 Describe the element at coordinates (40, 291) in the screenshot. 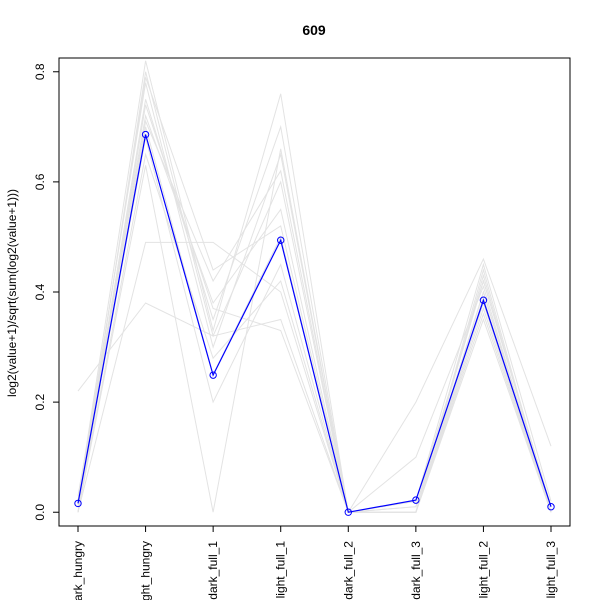

I see `y-tick-label: 0.4` at that location.